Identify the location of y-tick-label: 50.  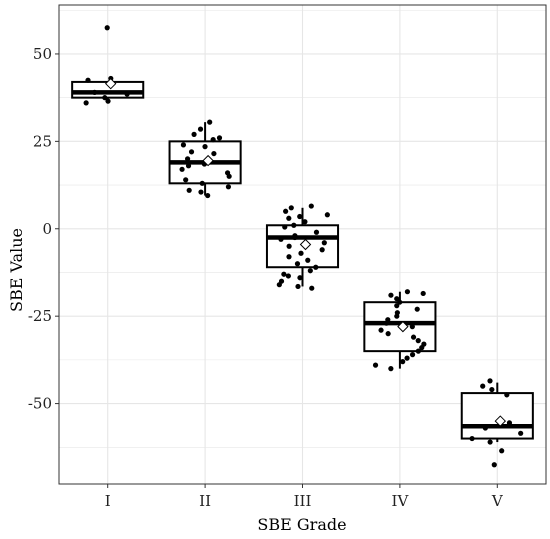
(42, 54).